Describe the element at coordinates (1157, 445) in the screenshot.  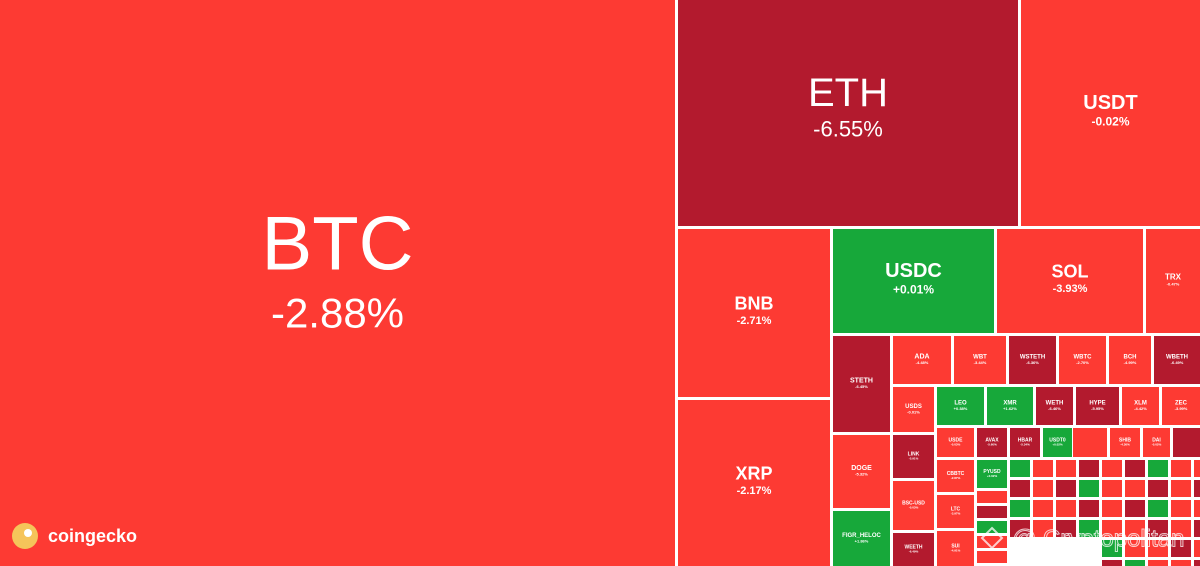
I see `tile-change: -0.02%` at that location.